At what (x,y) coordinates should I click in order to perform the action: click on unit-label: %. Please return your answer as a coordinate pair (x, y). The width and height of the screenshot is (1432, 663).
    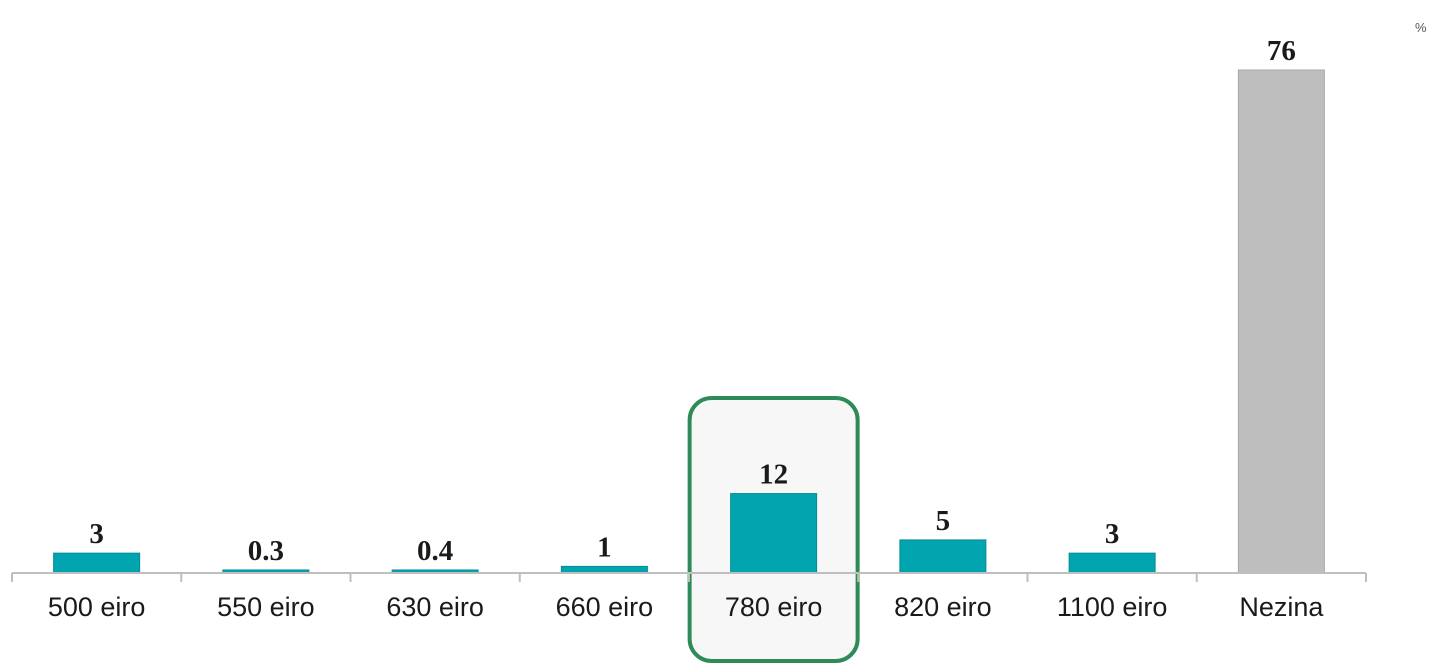
    Looking at the image, I should click on (1421, 27).